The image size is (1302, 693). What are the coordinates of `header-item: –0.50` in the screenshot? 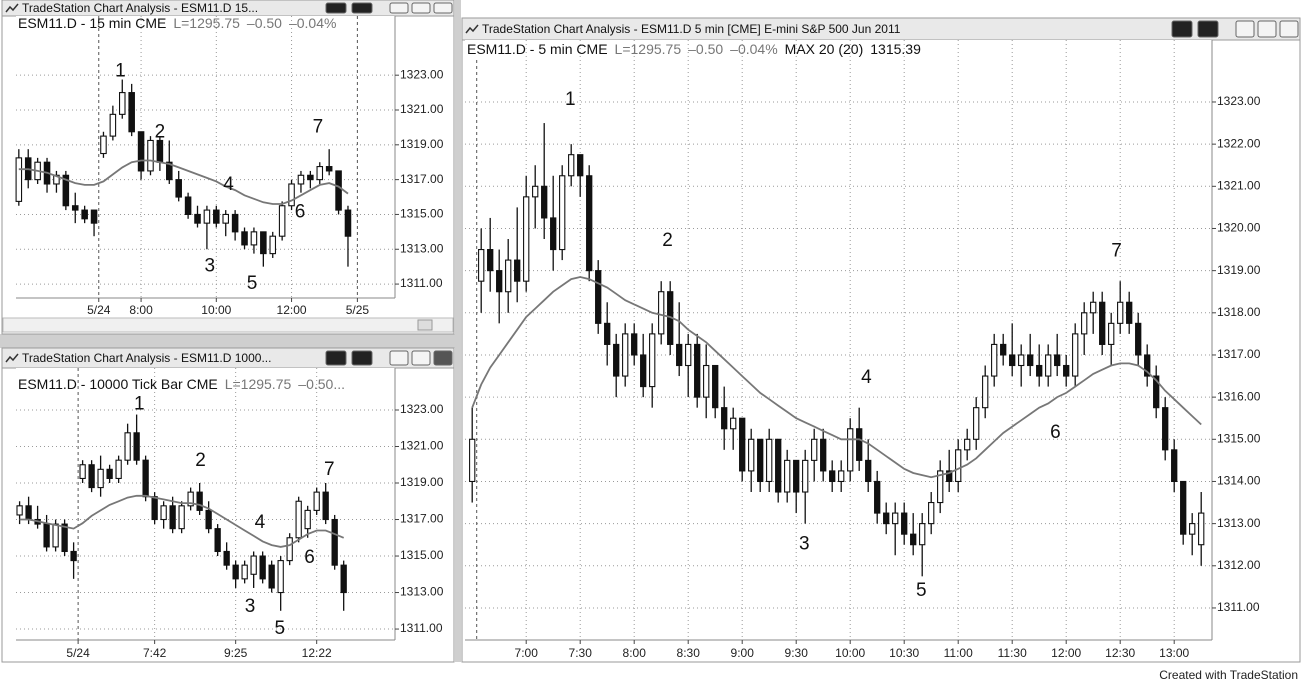 It's located at (705, 49).